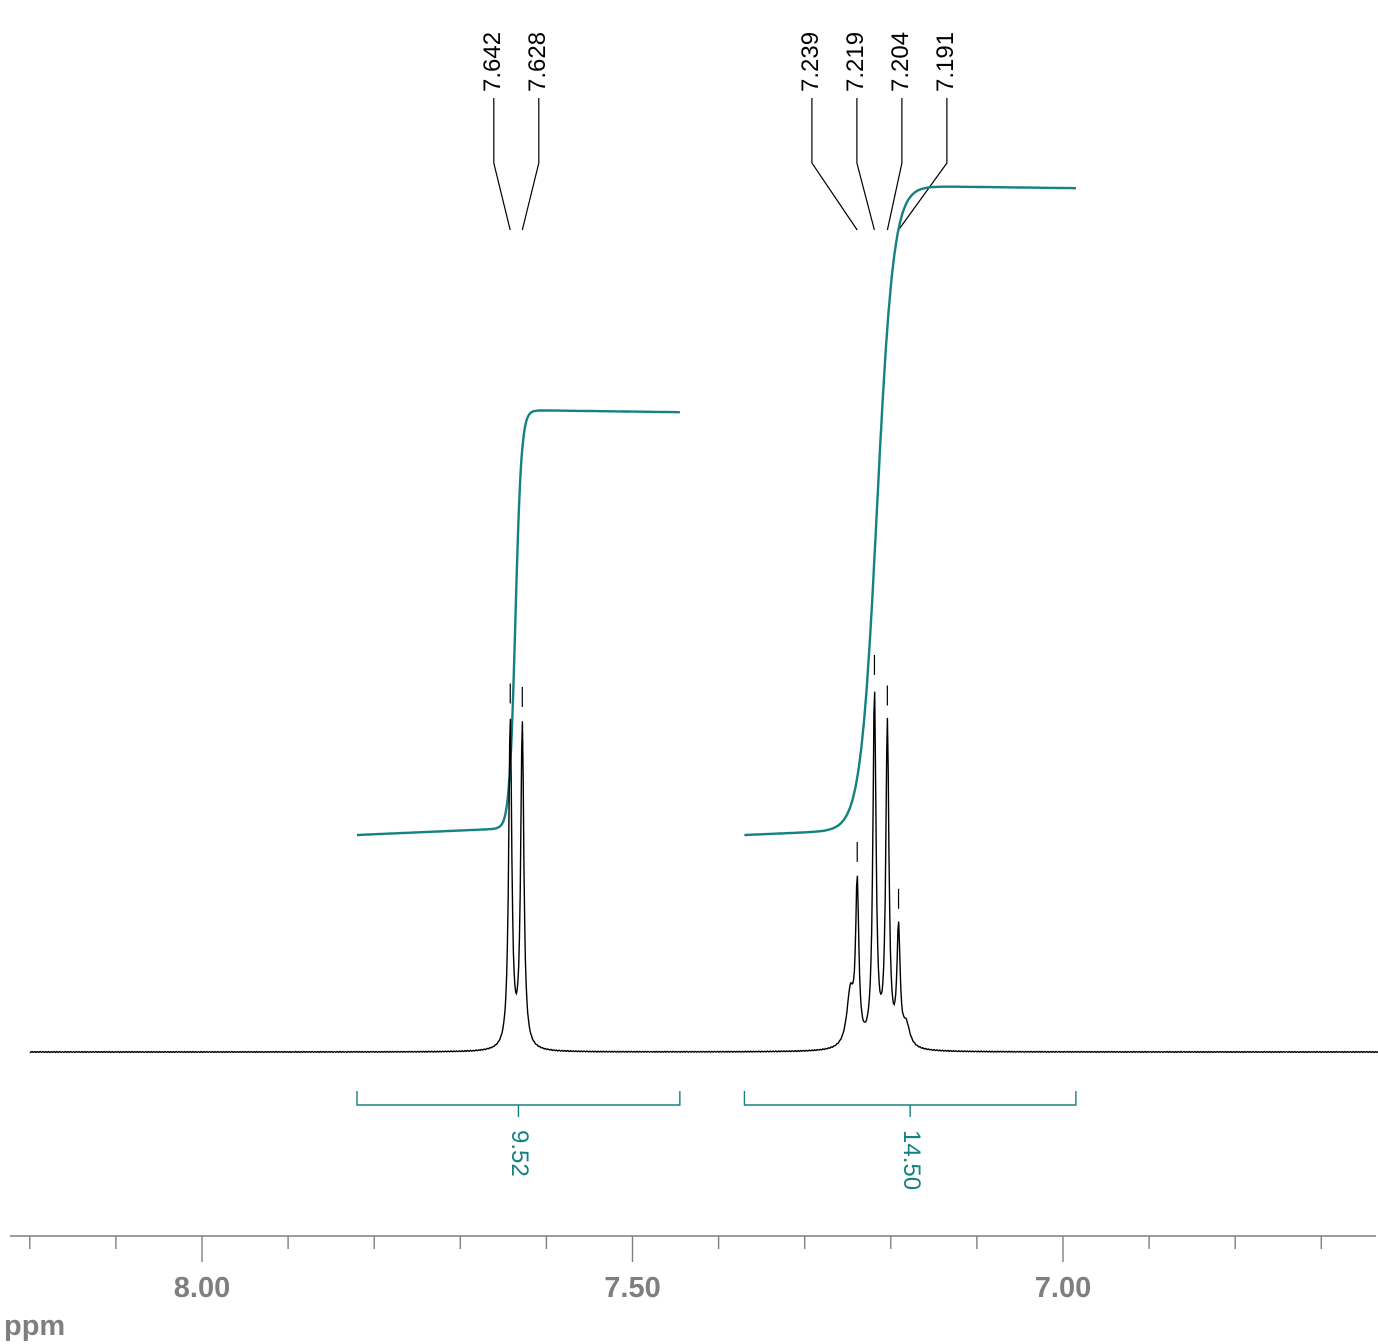 Image resolution: width=1378 pixels, height=1344 pixels. Describe the element at coordinates (911, 1160) in the screenshot. I see `integral-value-1: 14.50` at that location.